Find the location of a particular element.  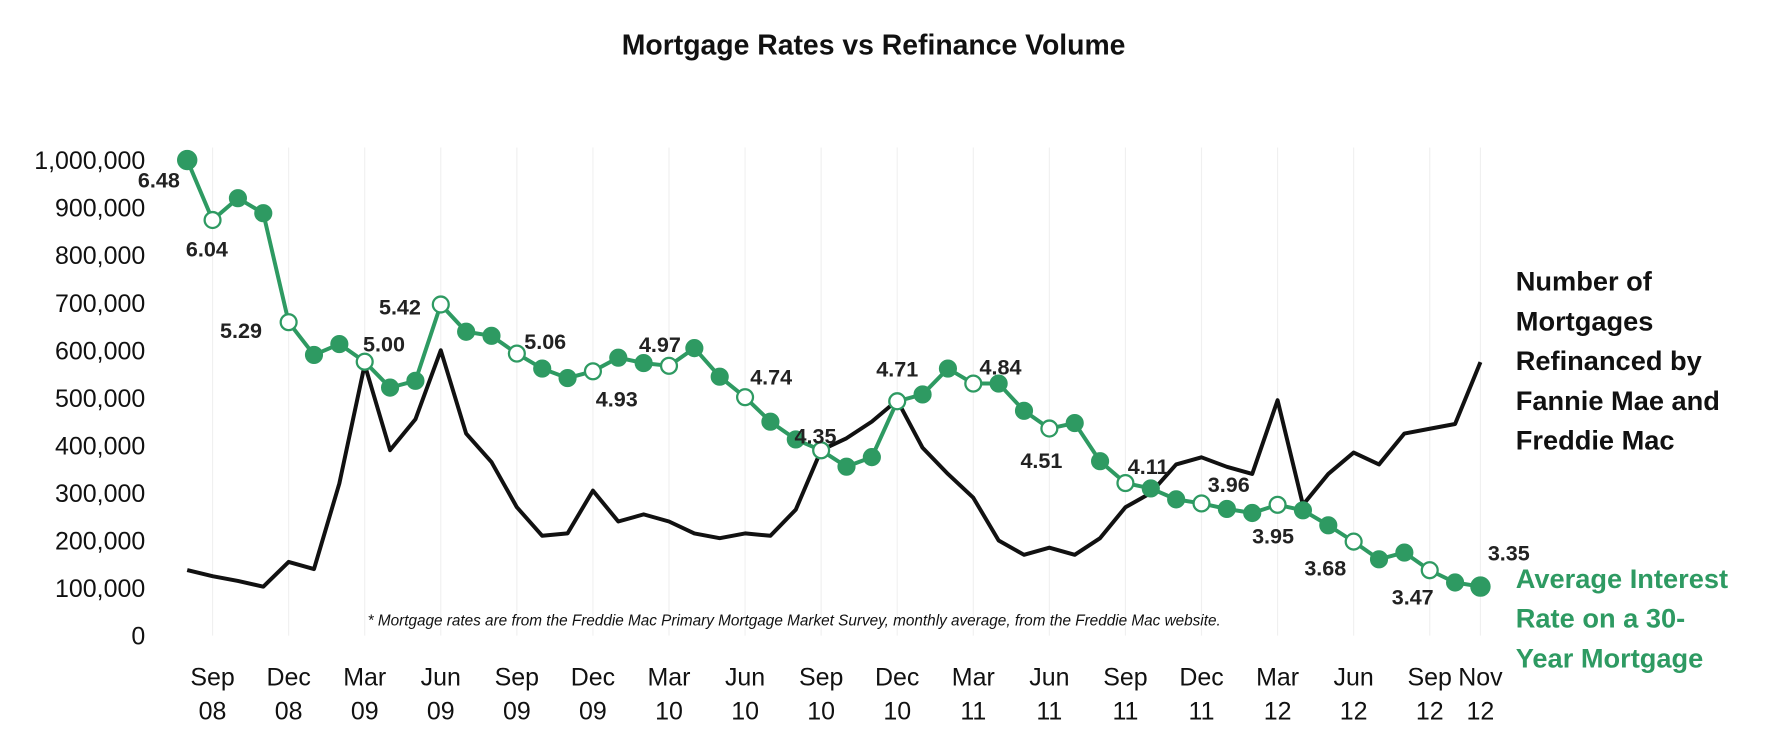

x-tick-label: 08 is located at coordinates (289, 712).